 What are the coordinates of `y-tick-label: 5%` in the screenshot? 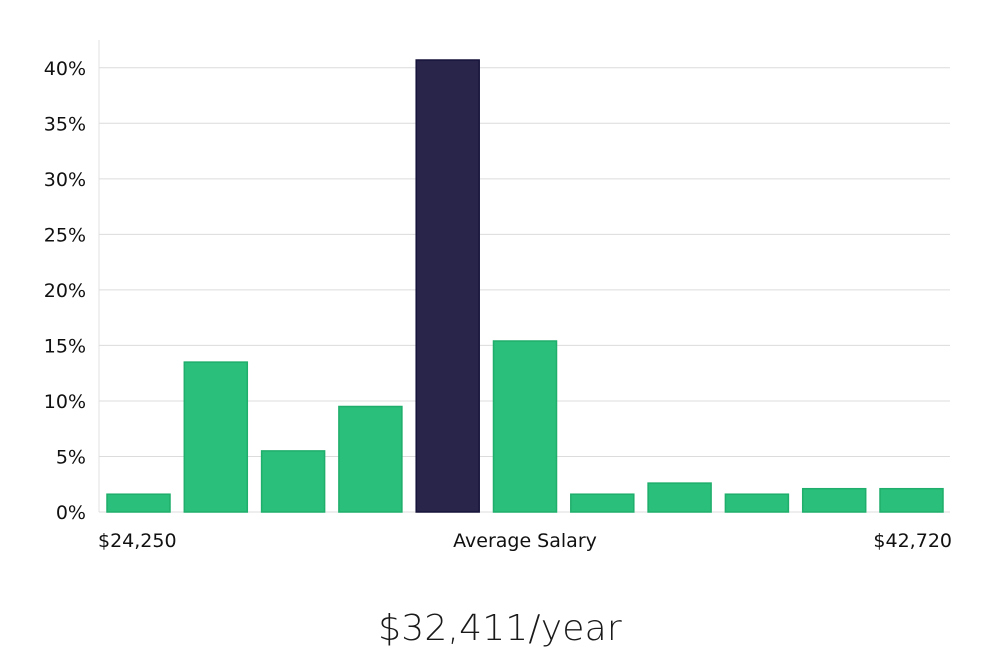 It's located at (71, 457).